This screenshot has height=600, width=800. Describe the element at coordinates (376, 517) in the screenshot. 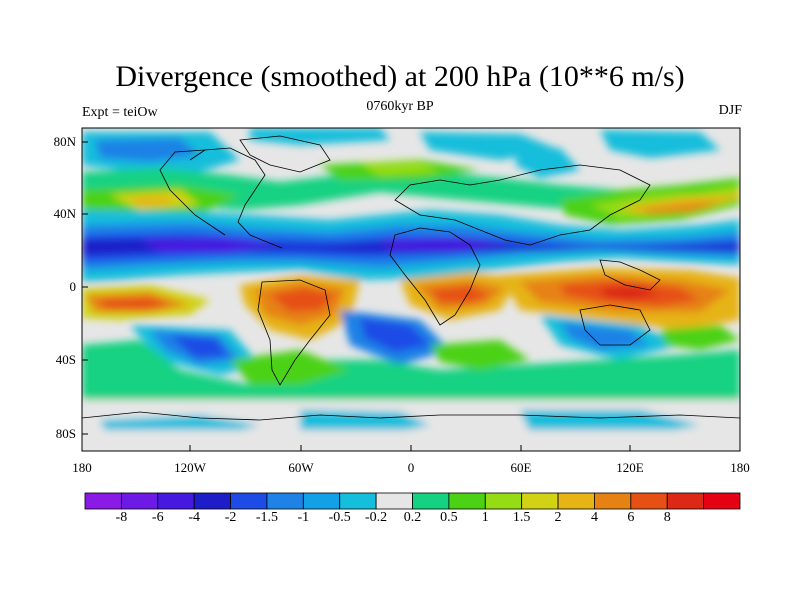

I see `colorbar-label: -0.2` at that location.